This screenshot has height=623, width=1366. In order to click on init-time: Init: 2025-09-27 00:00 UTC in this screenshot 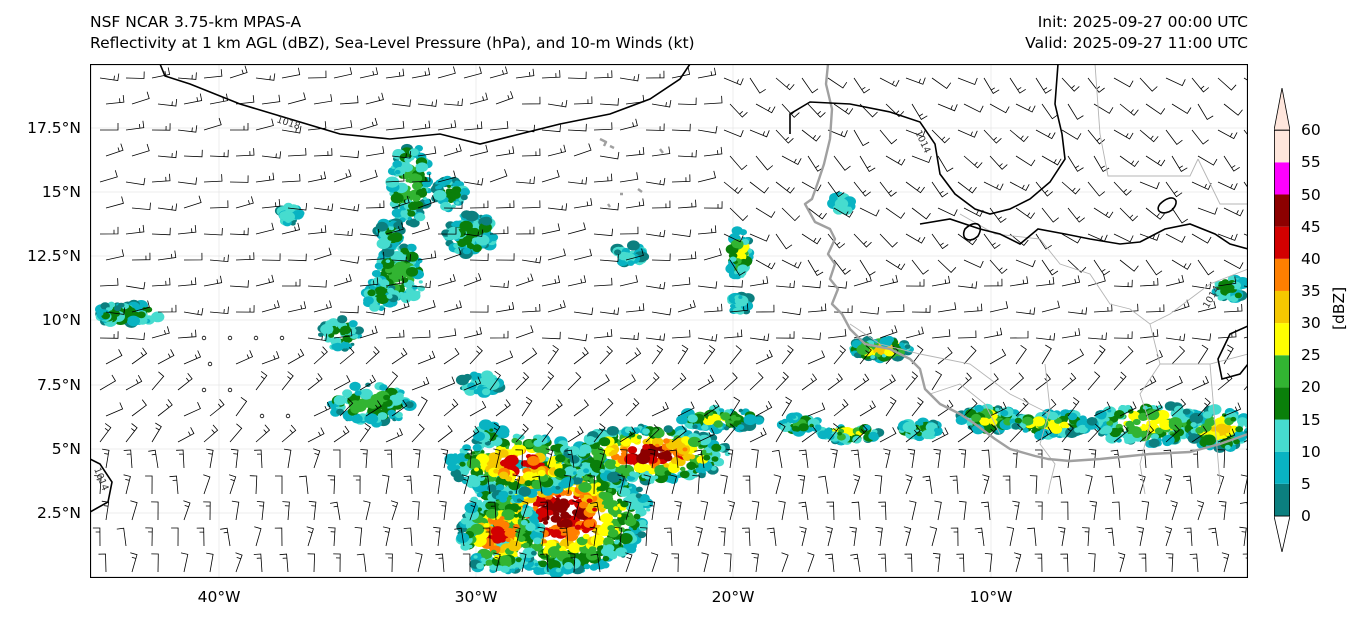, I will do `click(1142, 22)`.